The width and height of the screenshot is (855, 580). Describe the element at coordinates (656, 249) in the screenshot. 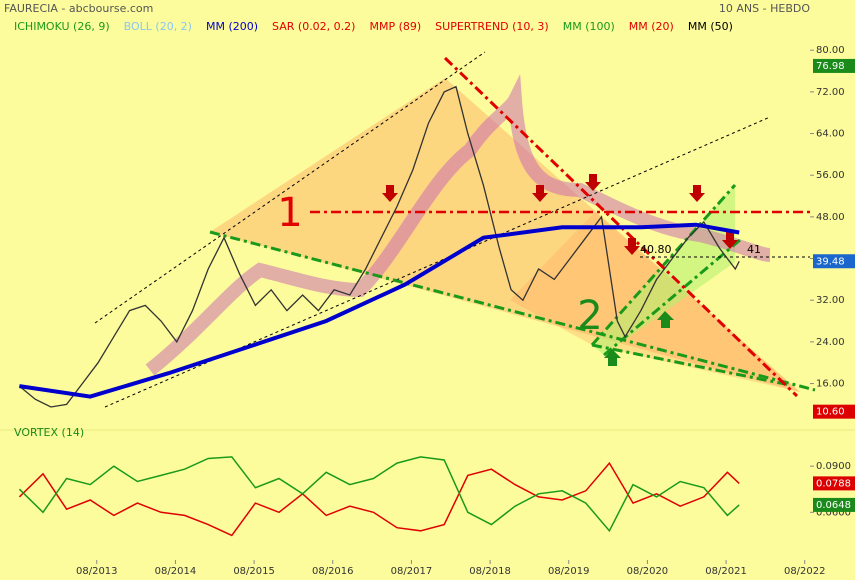

I see `annotation: 40.80` at that location.